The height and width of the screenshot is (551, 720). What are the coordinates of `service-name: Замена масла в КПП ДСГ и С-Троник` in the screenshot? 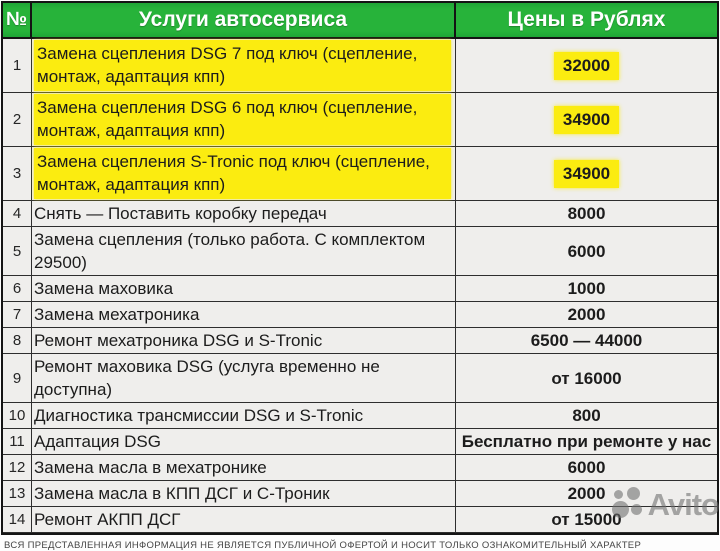 It's located at (244, 494).